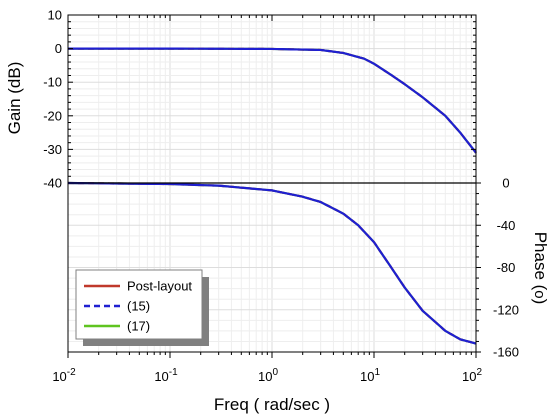  What do you see at coordinates (52, 149) in the screenshot?
I see `gain-tick-label: -30` at bounding box center [52, 149].